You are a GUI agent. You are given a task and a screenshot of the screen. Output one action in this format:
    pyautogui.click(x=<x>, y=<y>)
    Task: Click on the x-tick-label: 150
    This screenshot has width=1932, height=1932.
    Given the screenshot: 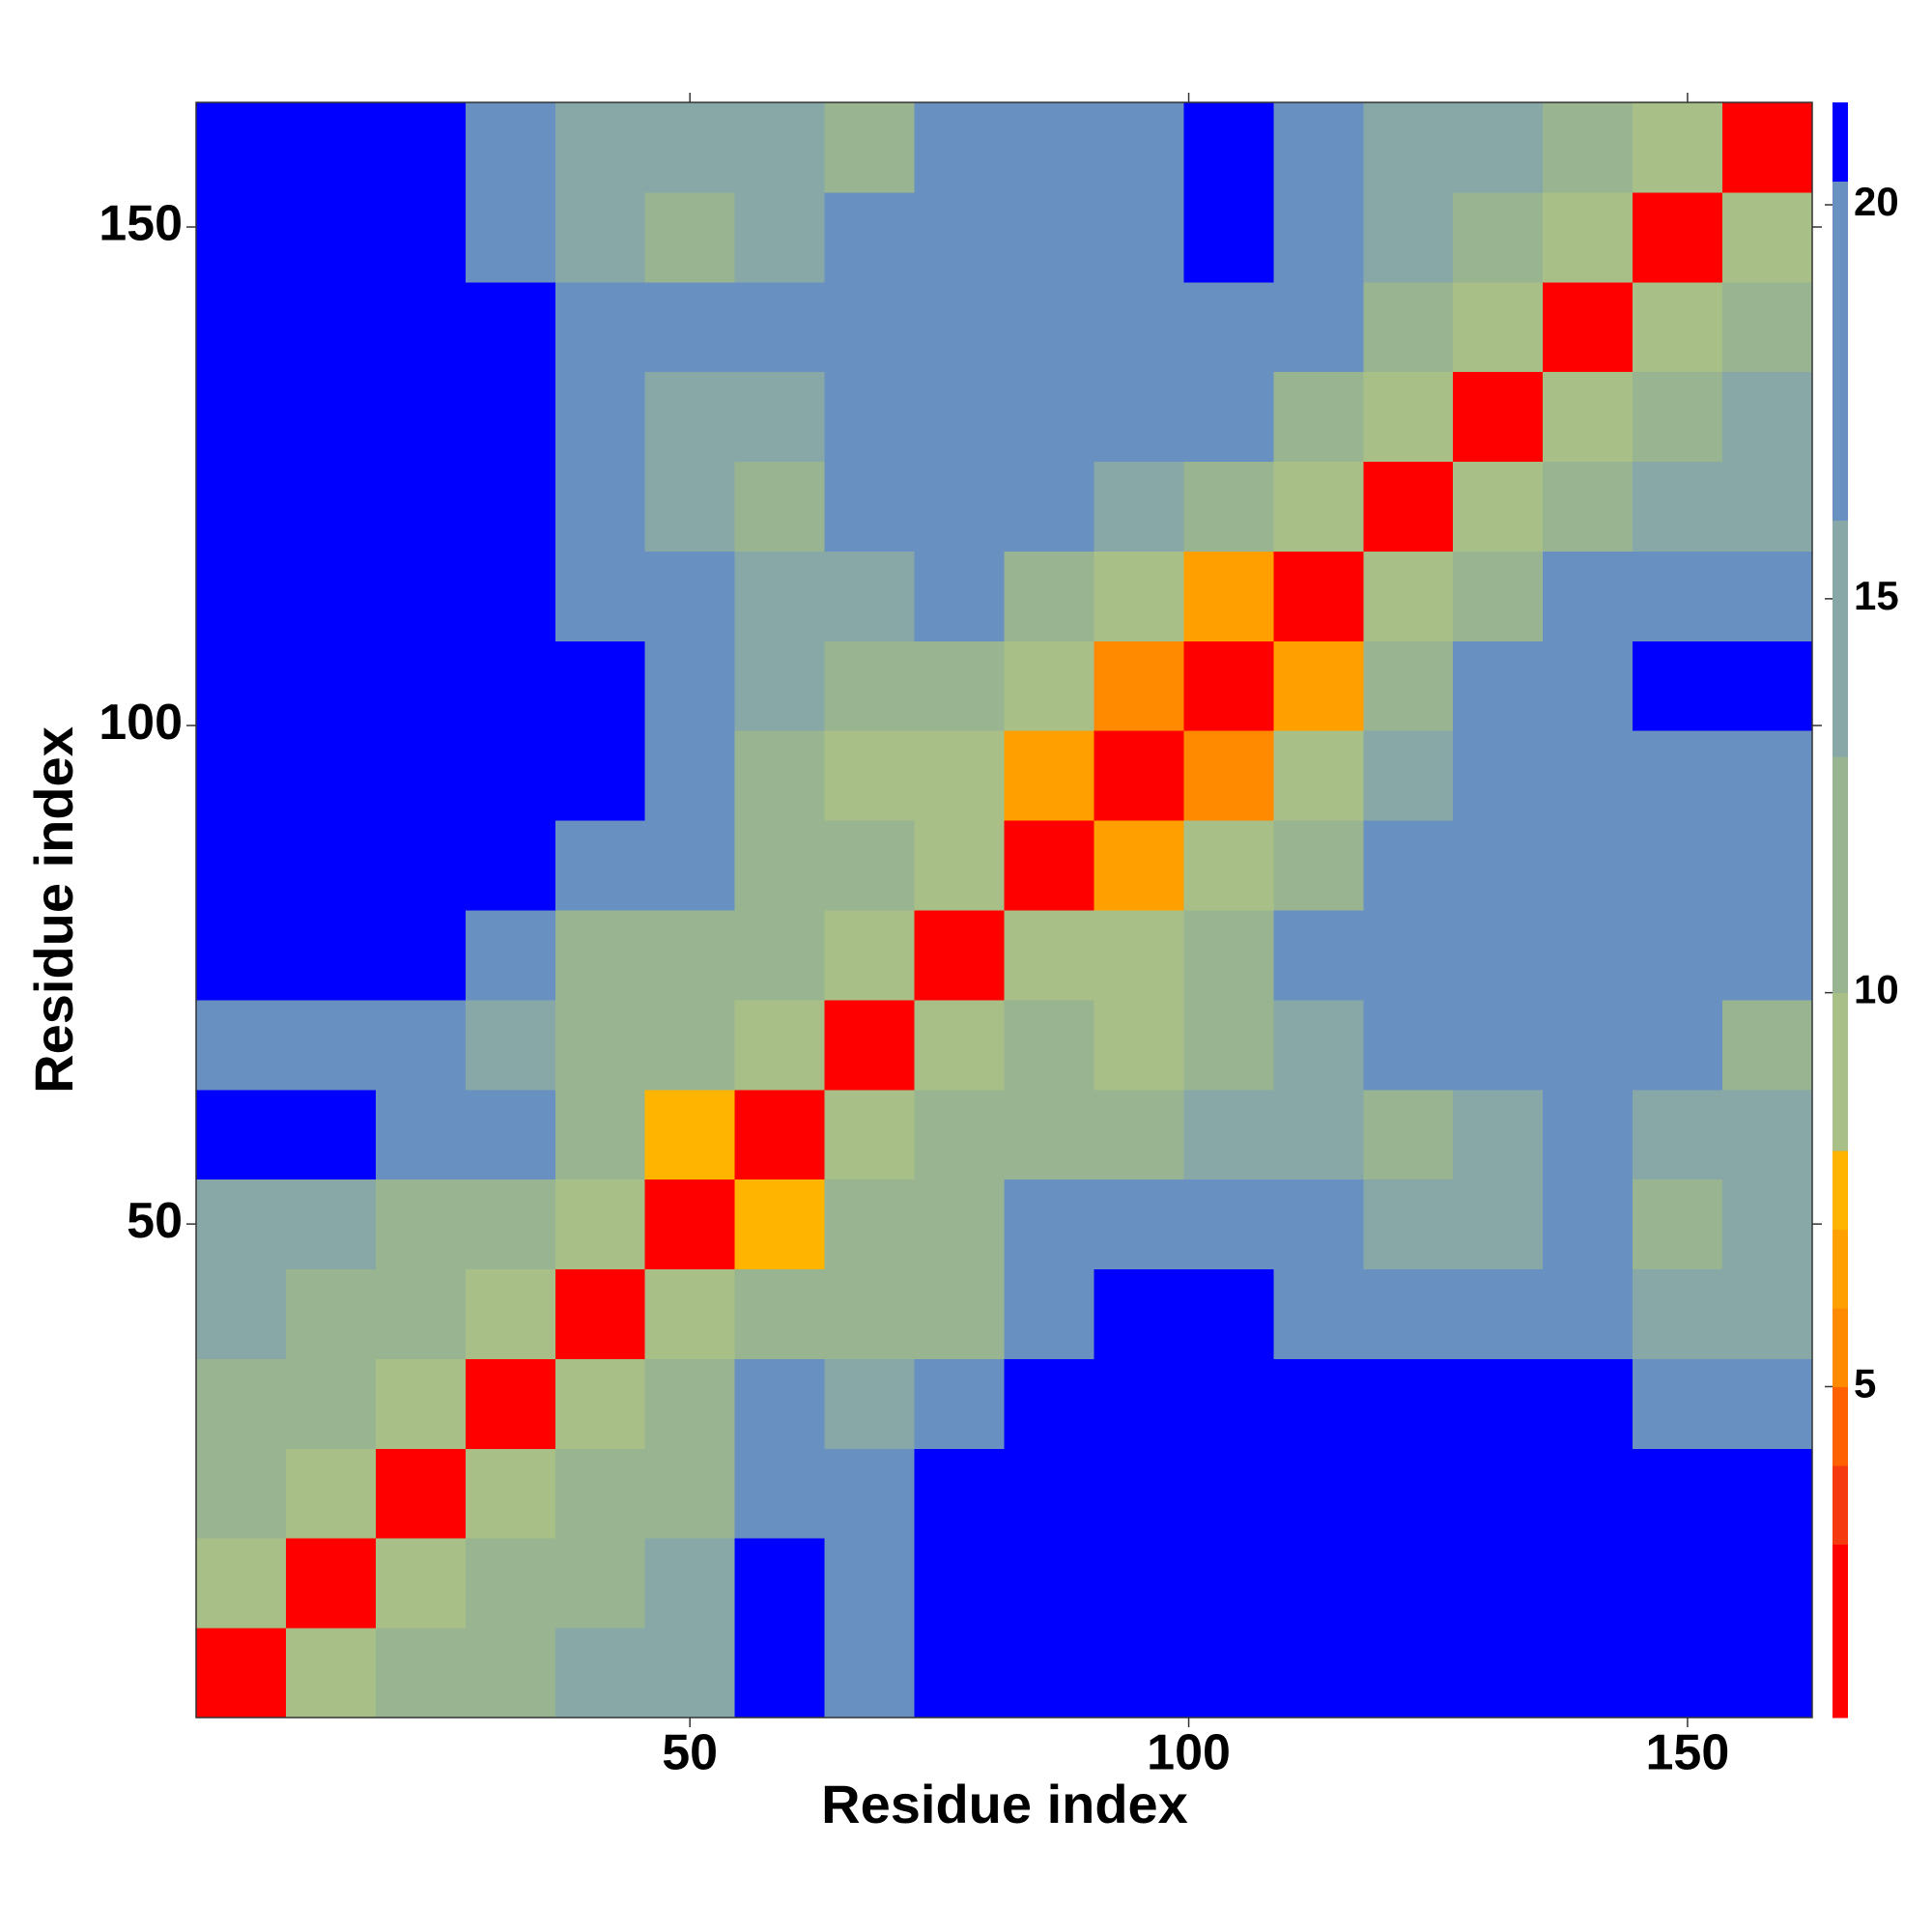 What is the action you would take?
    pyautogui.click(x=1688, y=1753)
    